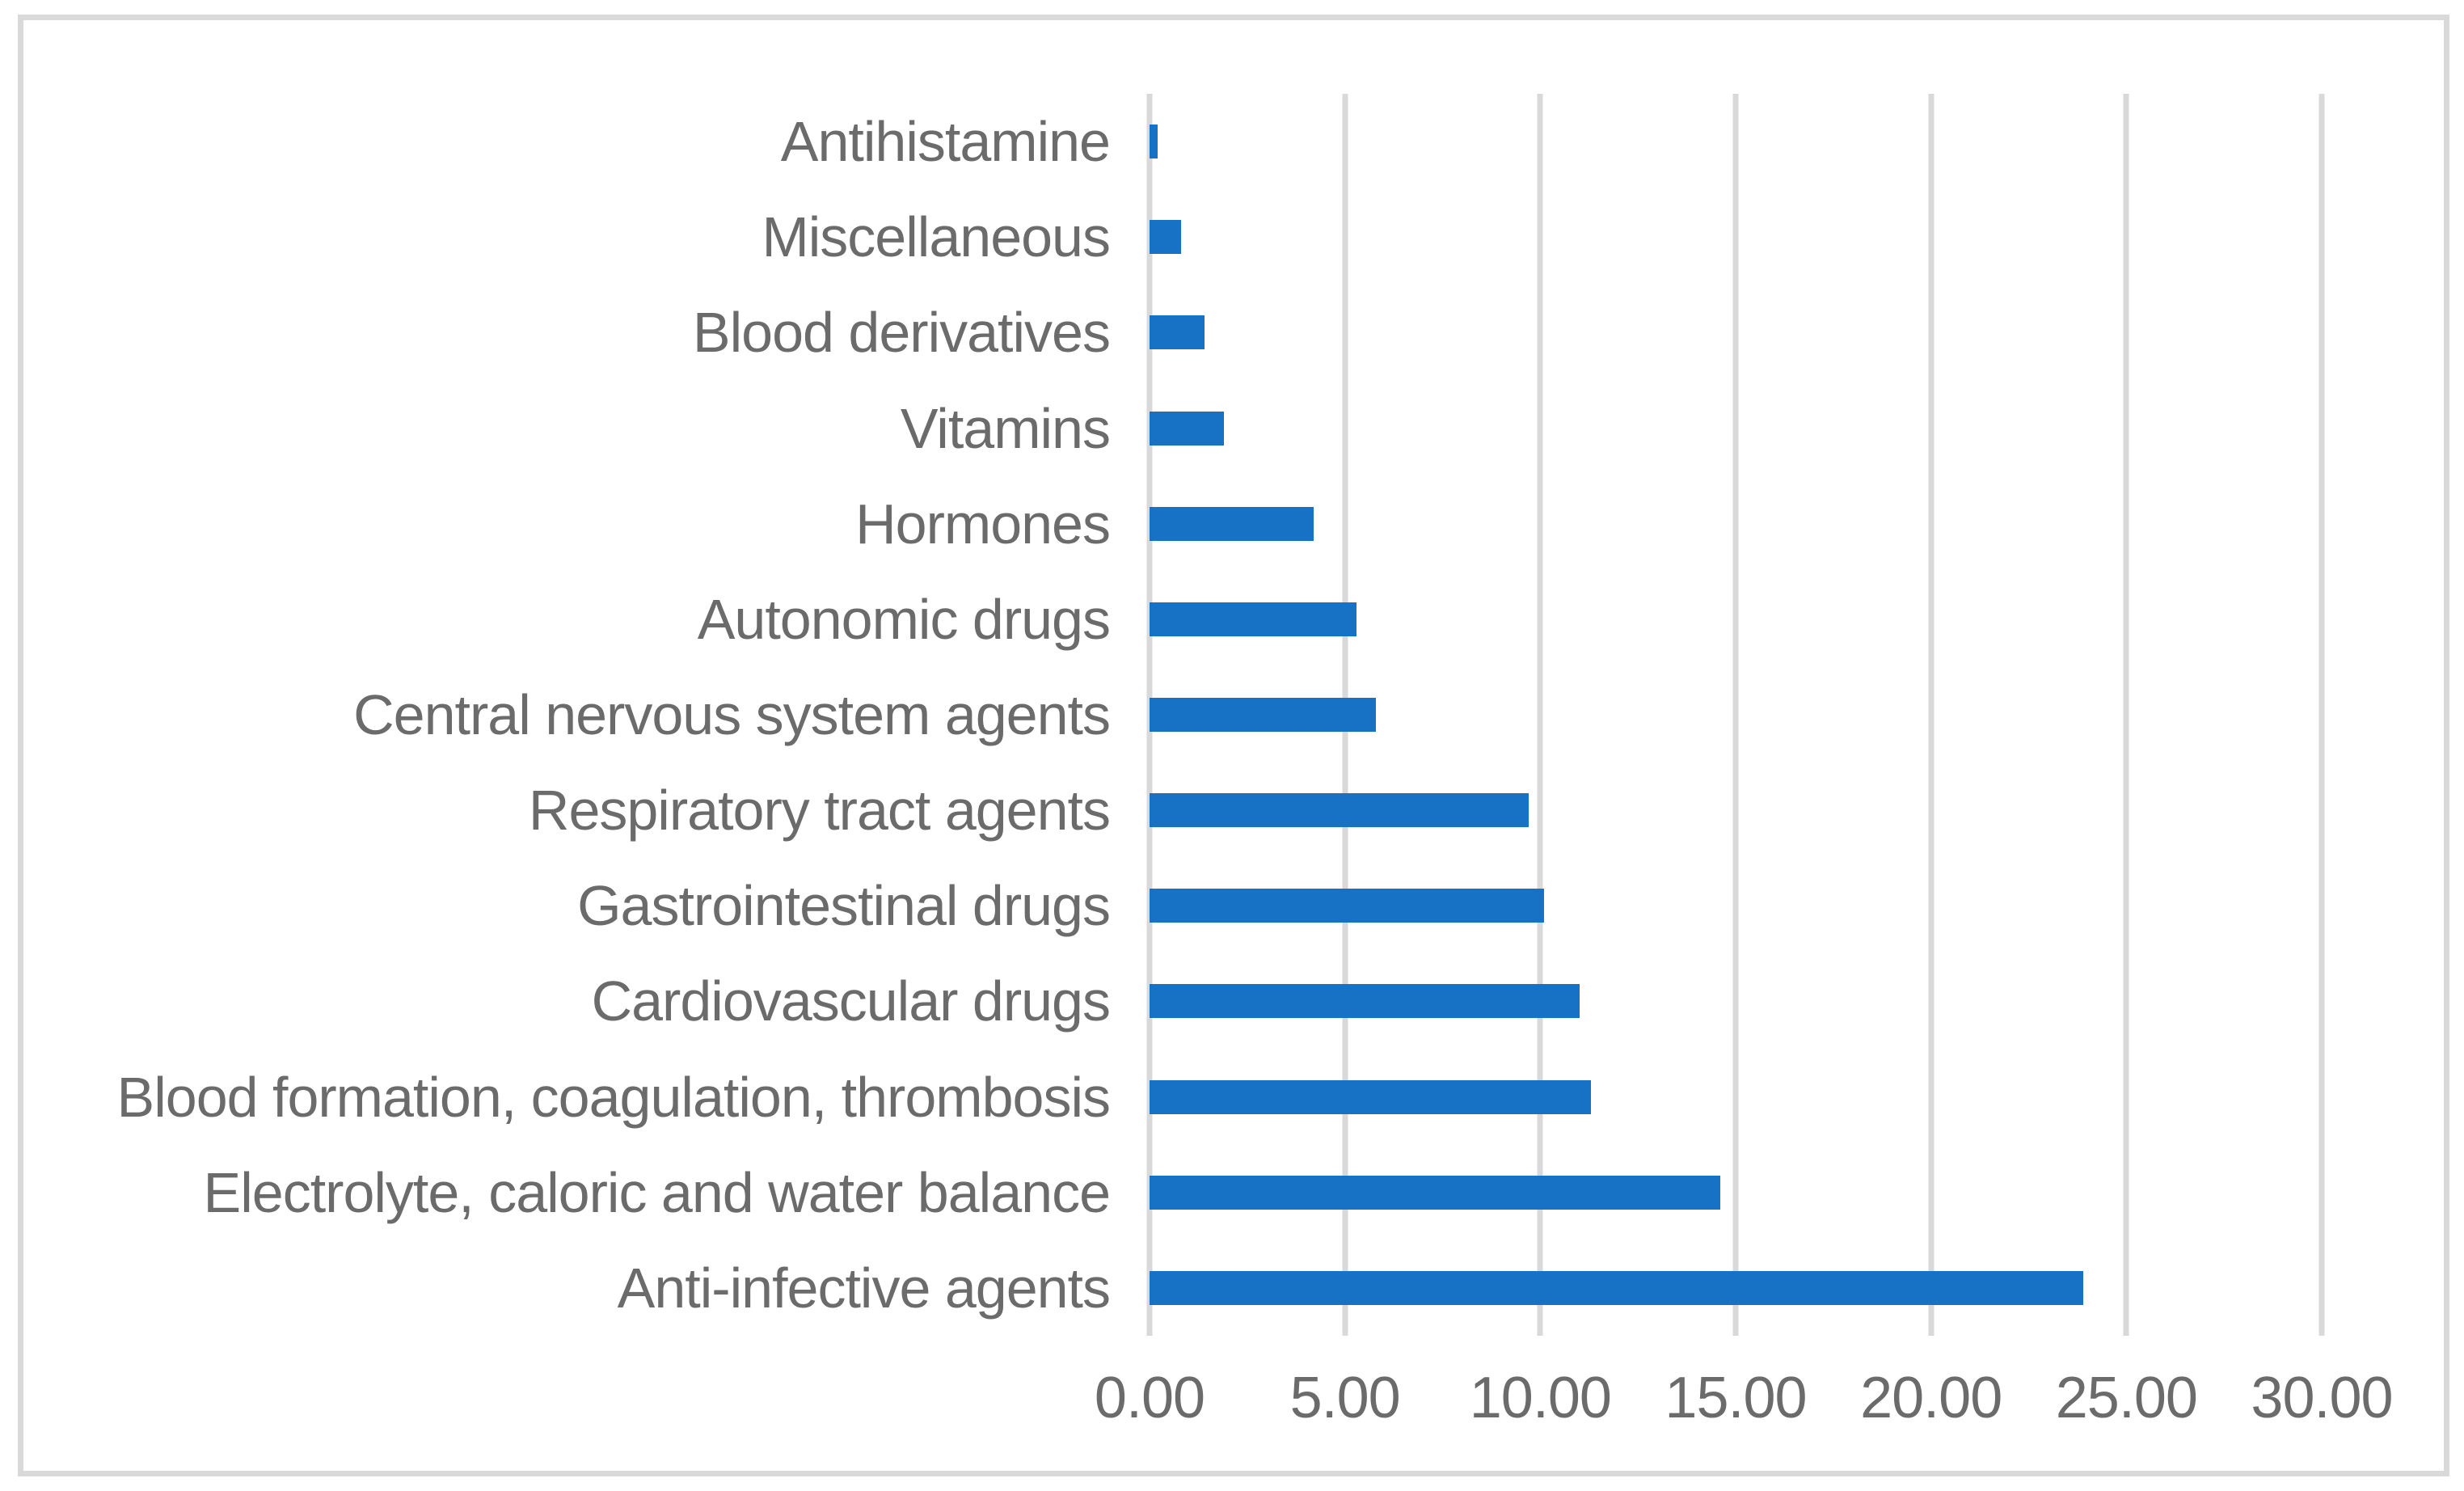 The height and width of the screenshot is (1491, 2464). Describe the element at coordinates (1541, 1398) in the screenshot. I see `x-tick-label: 10.00` at that location.